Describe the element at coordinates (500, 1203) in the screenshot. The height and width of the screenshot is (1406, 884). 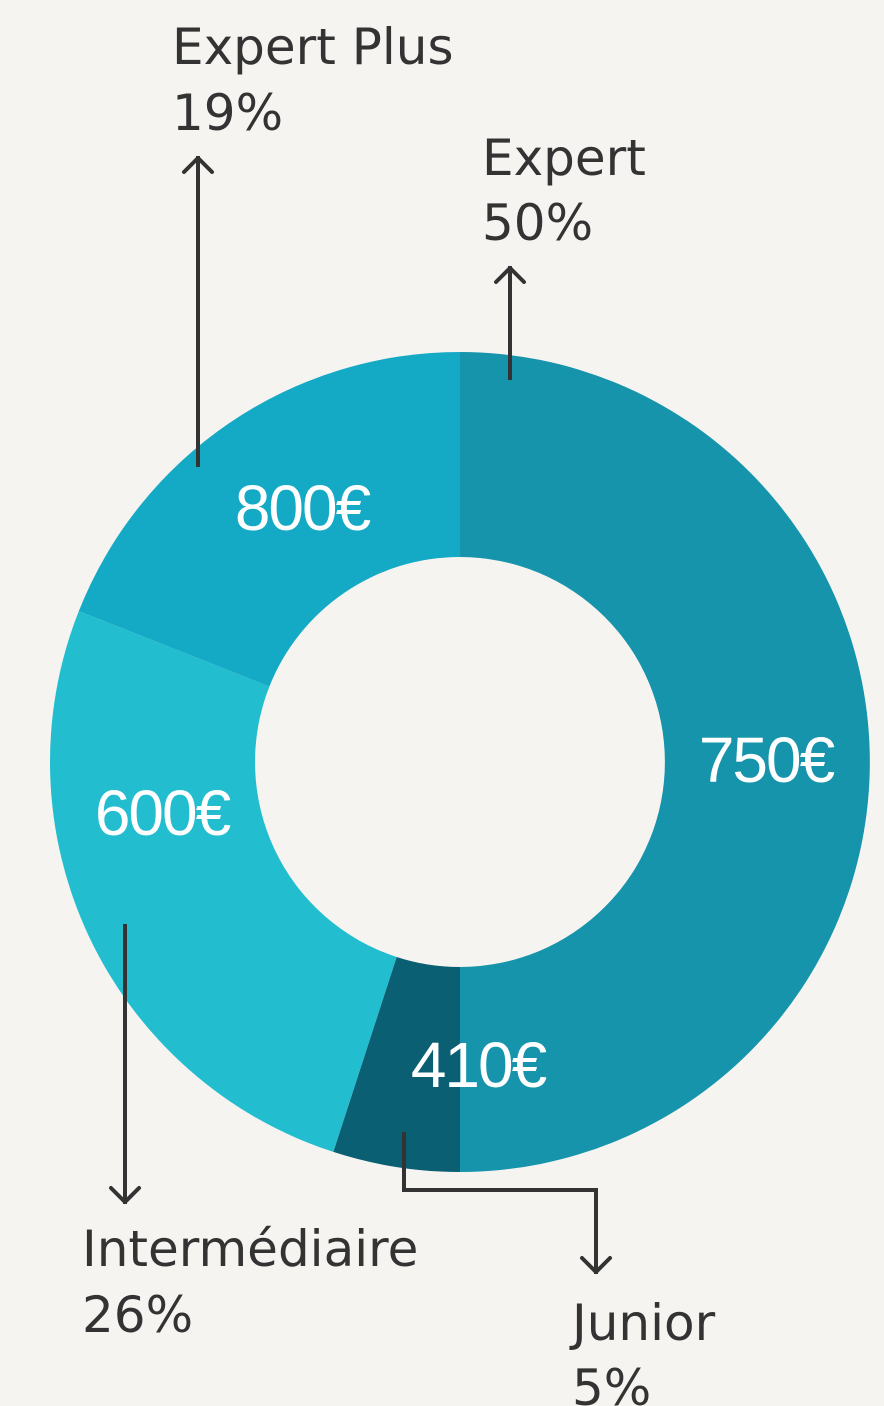
I see `callout-arrow-junior` at that location.